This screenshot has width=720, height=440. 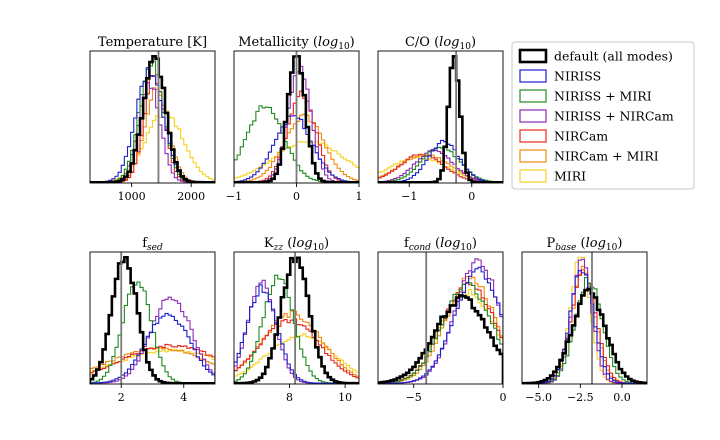 I want to click on panel-c-o-log10: −1 0 C/O (log10), so click(x=440, y=119).